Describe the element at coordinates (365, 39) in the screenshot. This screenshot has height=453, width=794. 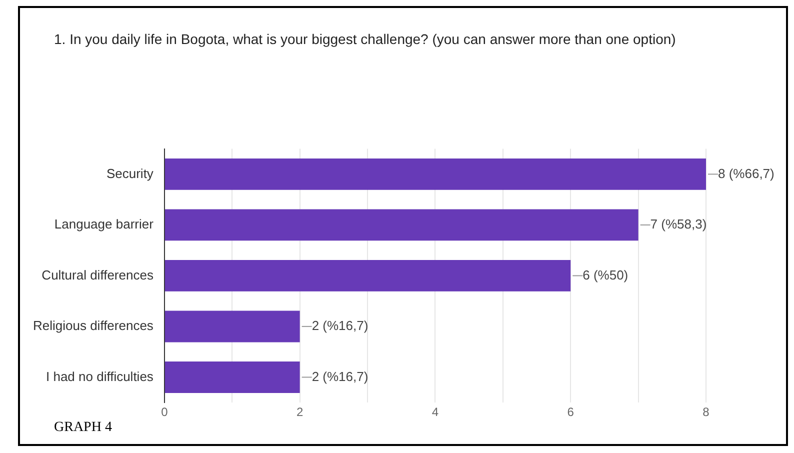
I see `chart-title: 1. In you daily life in Bogota, what is your biggest challenge? (you can answer more than one option)` at that location.